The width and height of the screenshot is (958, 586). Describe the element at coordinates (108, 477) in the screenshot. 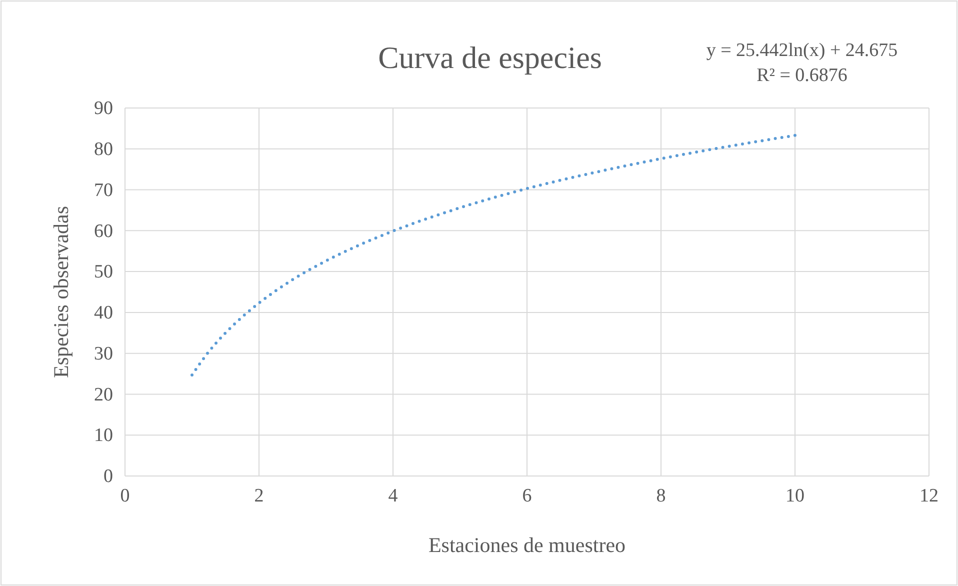

I see `y-tick-label: 0` at that location.